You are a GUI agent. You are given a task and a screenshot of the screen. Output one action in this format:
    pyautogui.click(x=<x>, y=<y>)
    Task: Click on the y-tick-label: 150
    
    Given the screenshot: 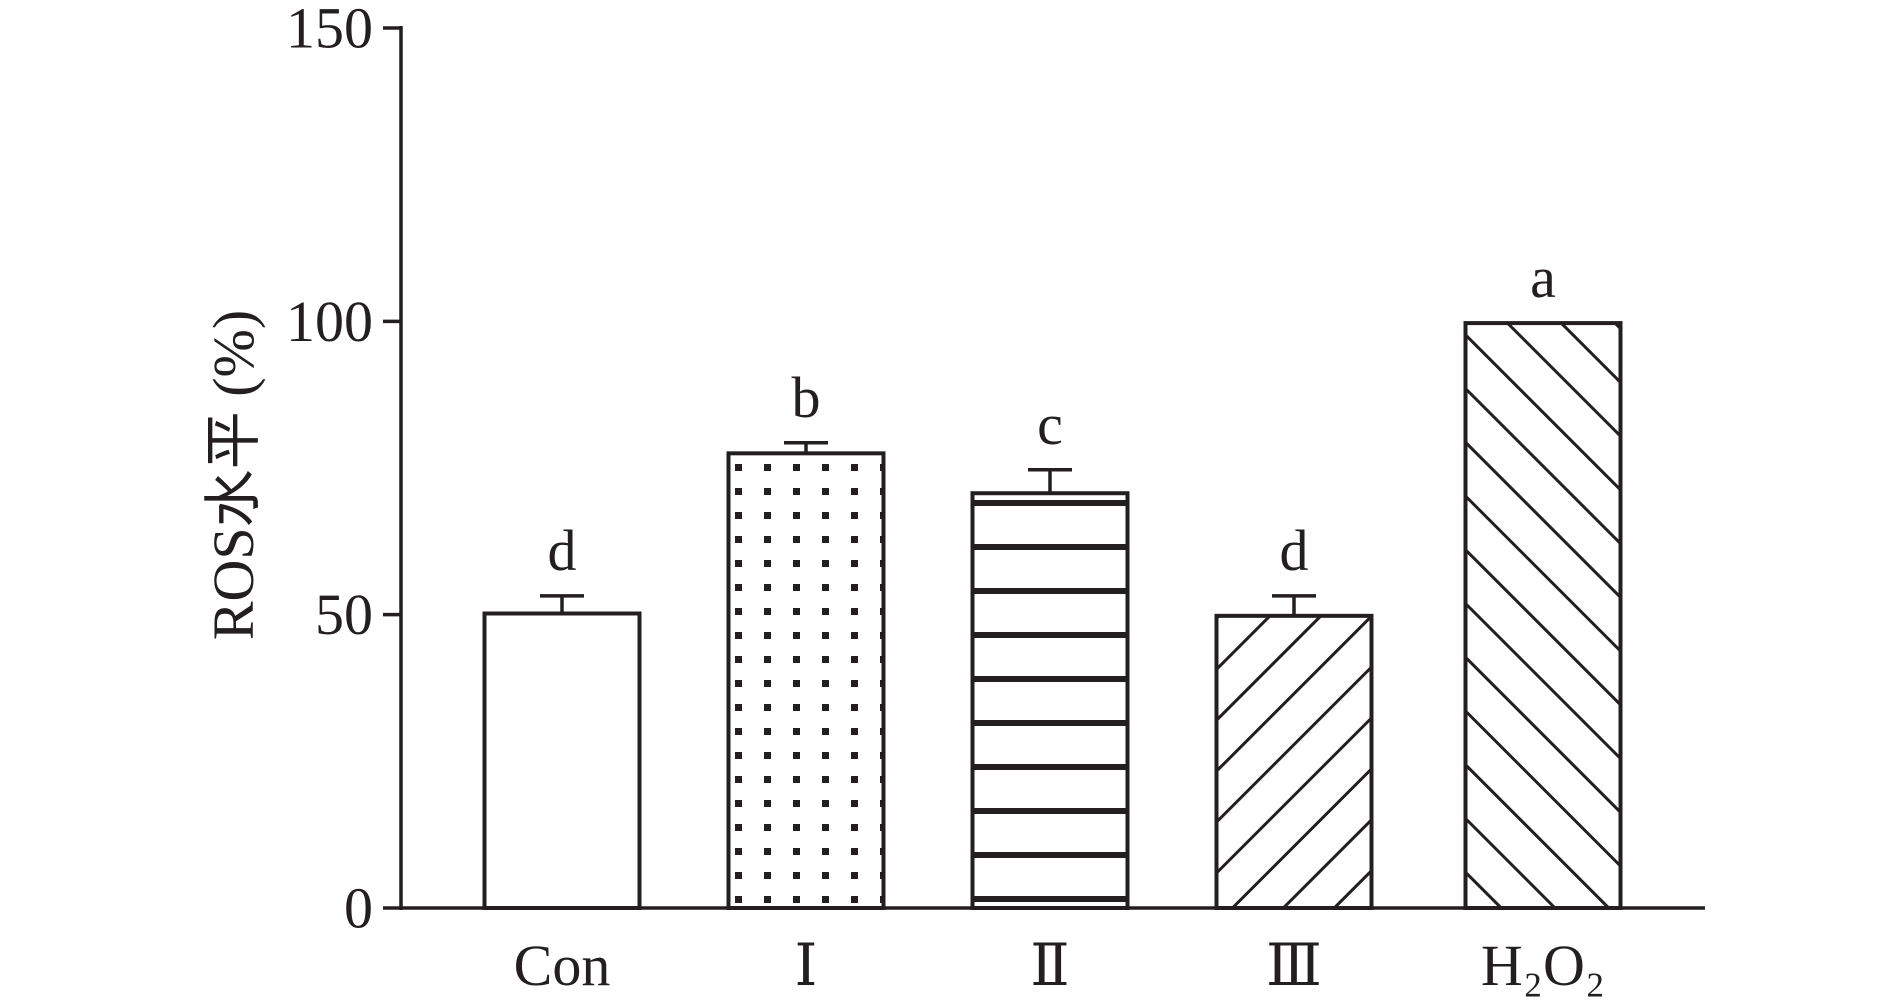 What is the action you would take?
    pyautogui.click(x=329, y=30)
    